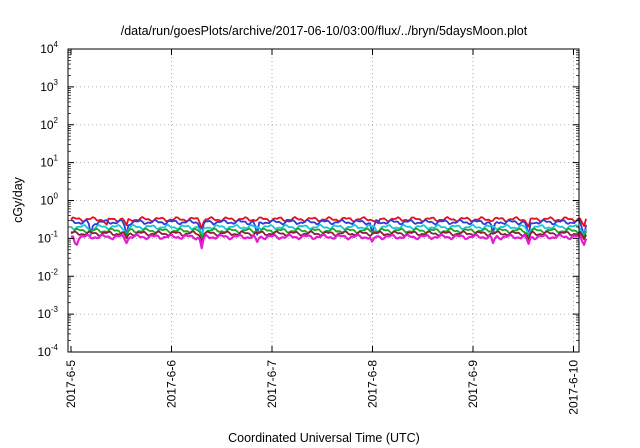 Image resolution: width=640 pixels, height=448 pixels. What do you see at coordinates (49, 162) in the screenshot?
I see `y-tick-label: 10¹` at bounding box center [49, 162].